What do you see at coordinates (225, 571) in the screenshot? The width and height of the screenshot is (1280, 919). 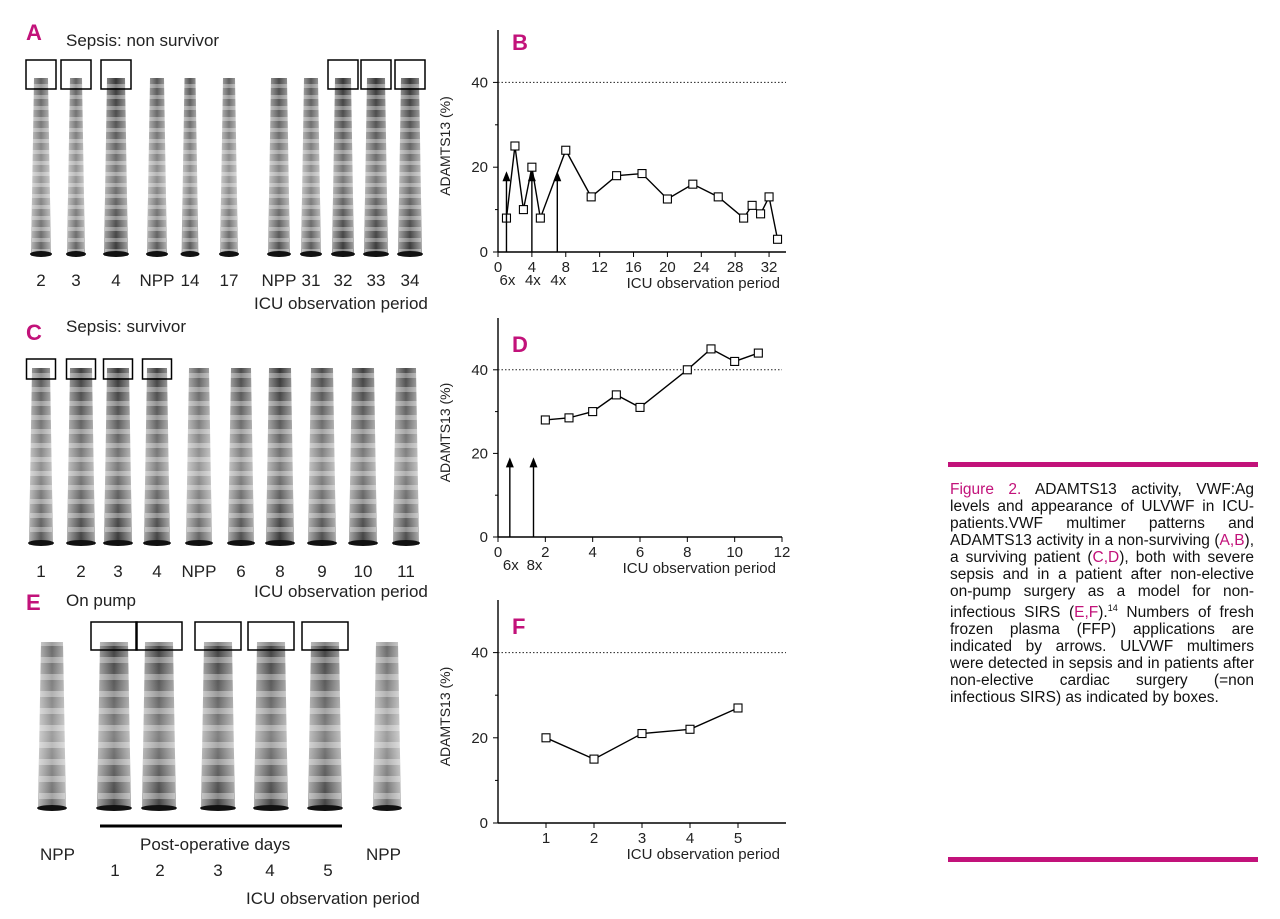 I see `gel-c-lane-labels: 1 2 3 4 NPP 6 8 9 10 11` at bounding box center [225, 571].